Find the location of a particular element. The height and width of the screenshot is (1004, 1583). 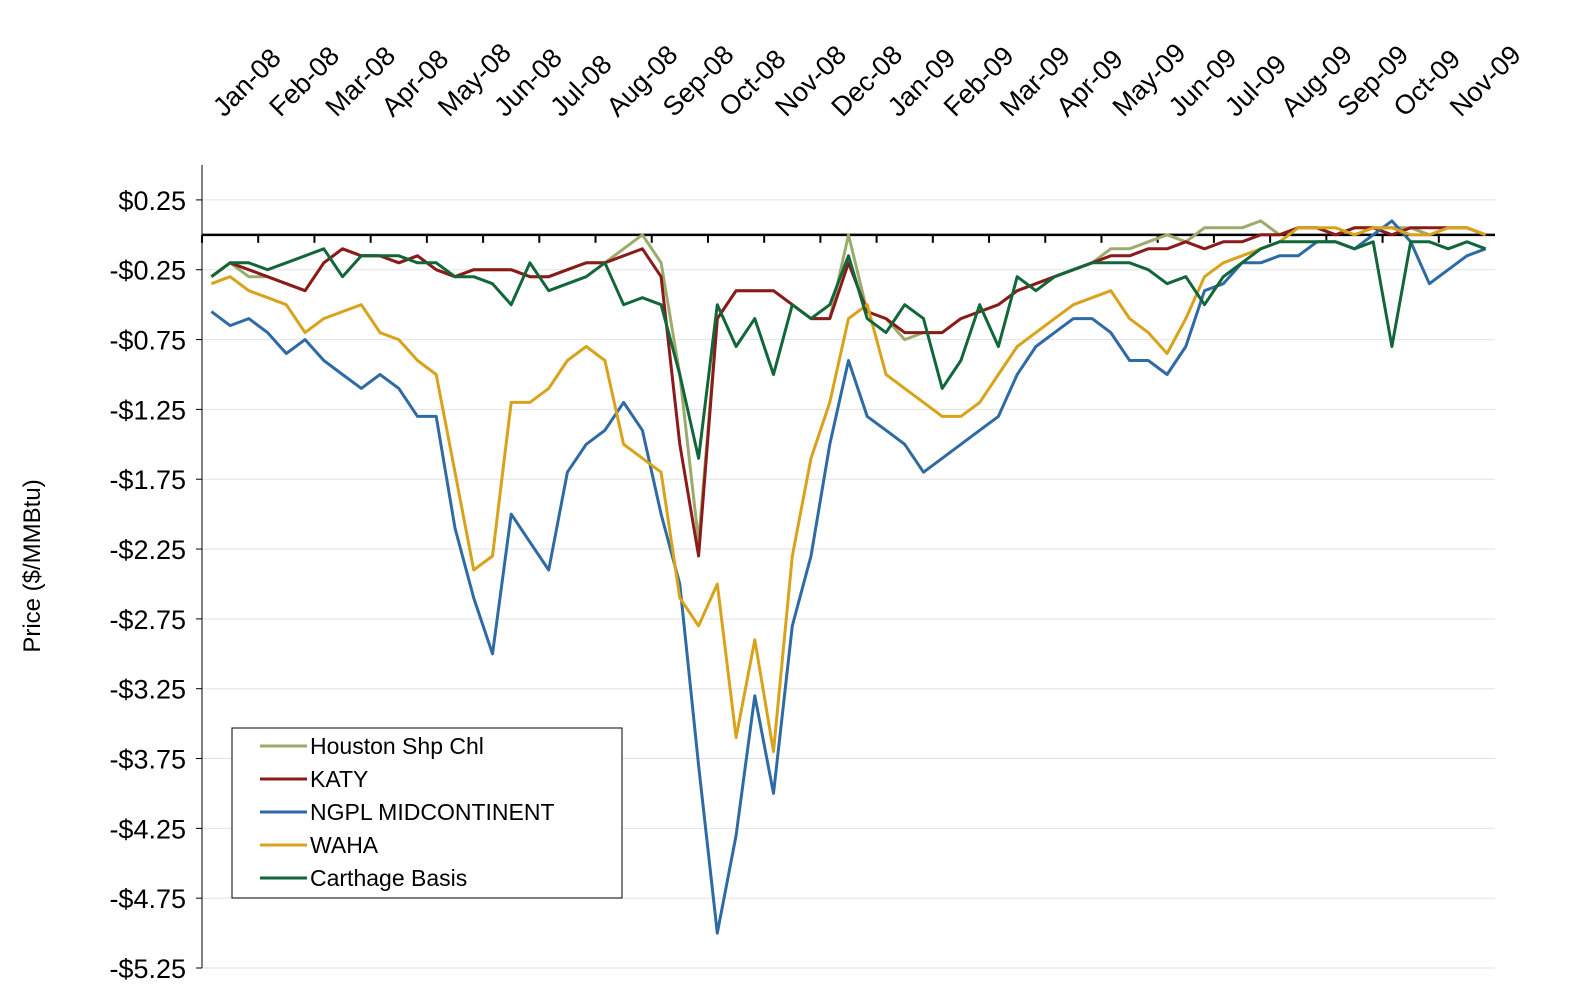

x-tick-label: Nov-09 is located at coordinates (1485, 80).